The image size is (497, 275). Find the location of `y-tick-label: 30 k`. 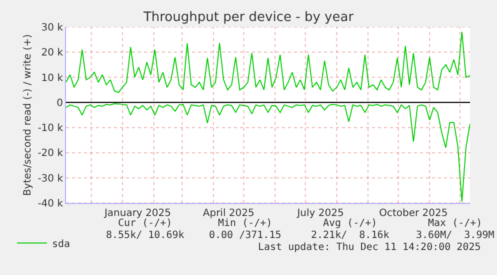

y-tick-label: 30 k is located at coordinates (52, 28).